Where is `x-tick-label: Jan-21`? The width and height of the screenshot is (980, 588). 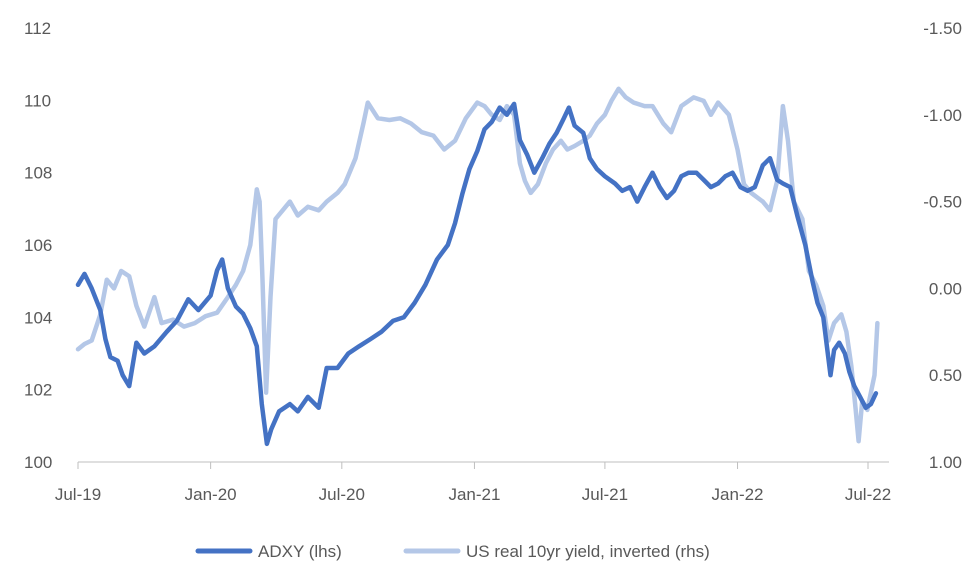 x-tick-label: Jan-21 is located at coordinates (474, 494).